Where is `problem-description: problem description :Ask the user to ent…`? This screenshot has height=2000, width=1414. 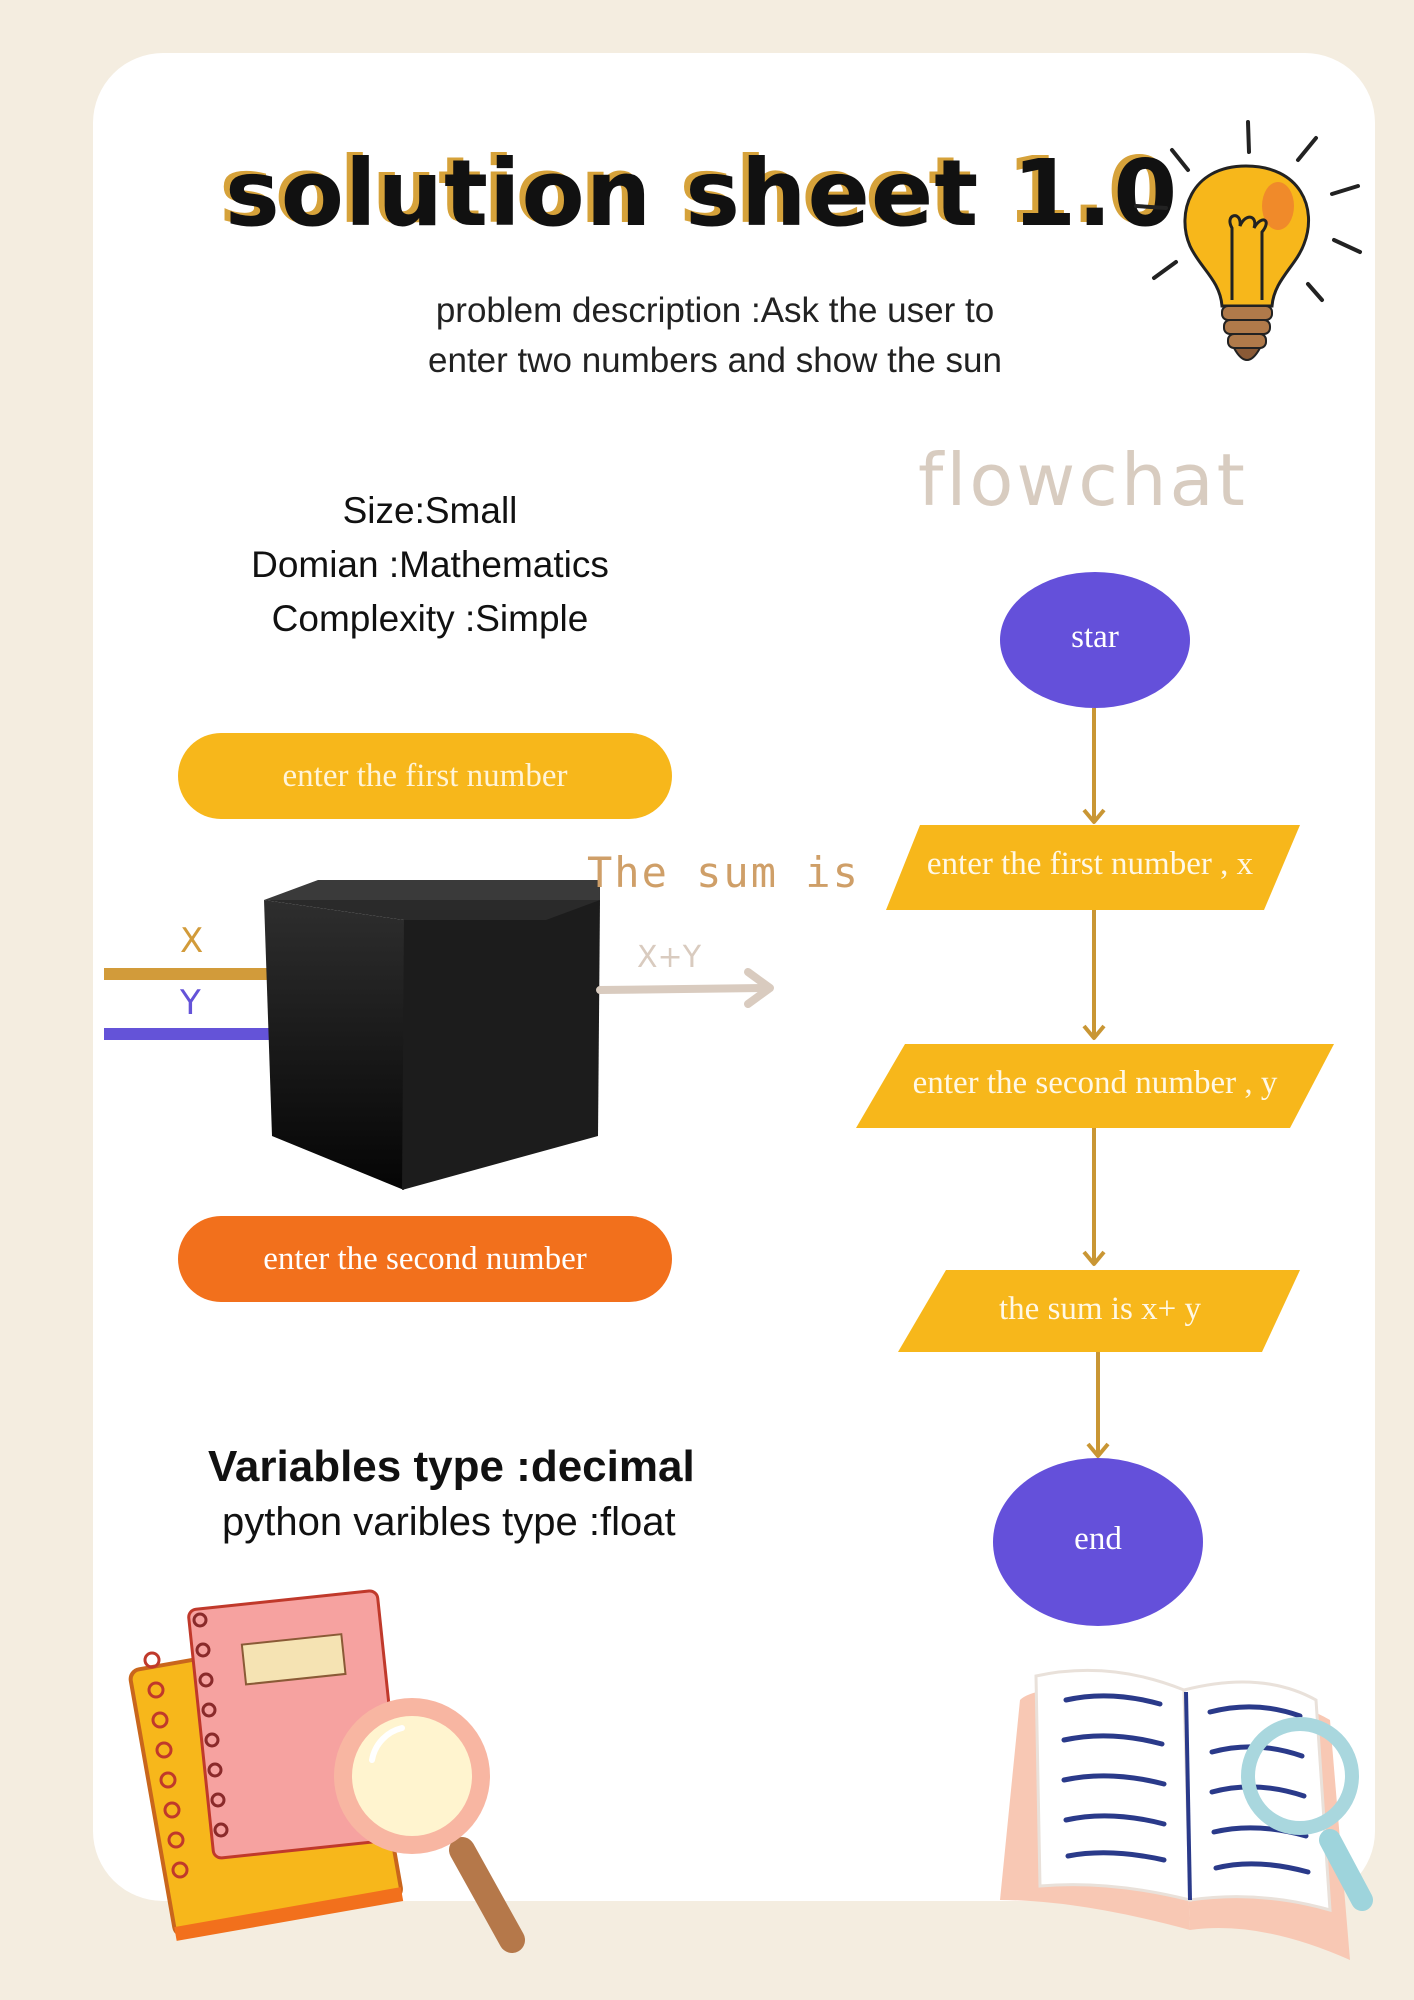 problem-description: problem description :Ask the user to ent… is located at coordinates (715, 336).